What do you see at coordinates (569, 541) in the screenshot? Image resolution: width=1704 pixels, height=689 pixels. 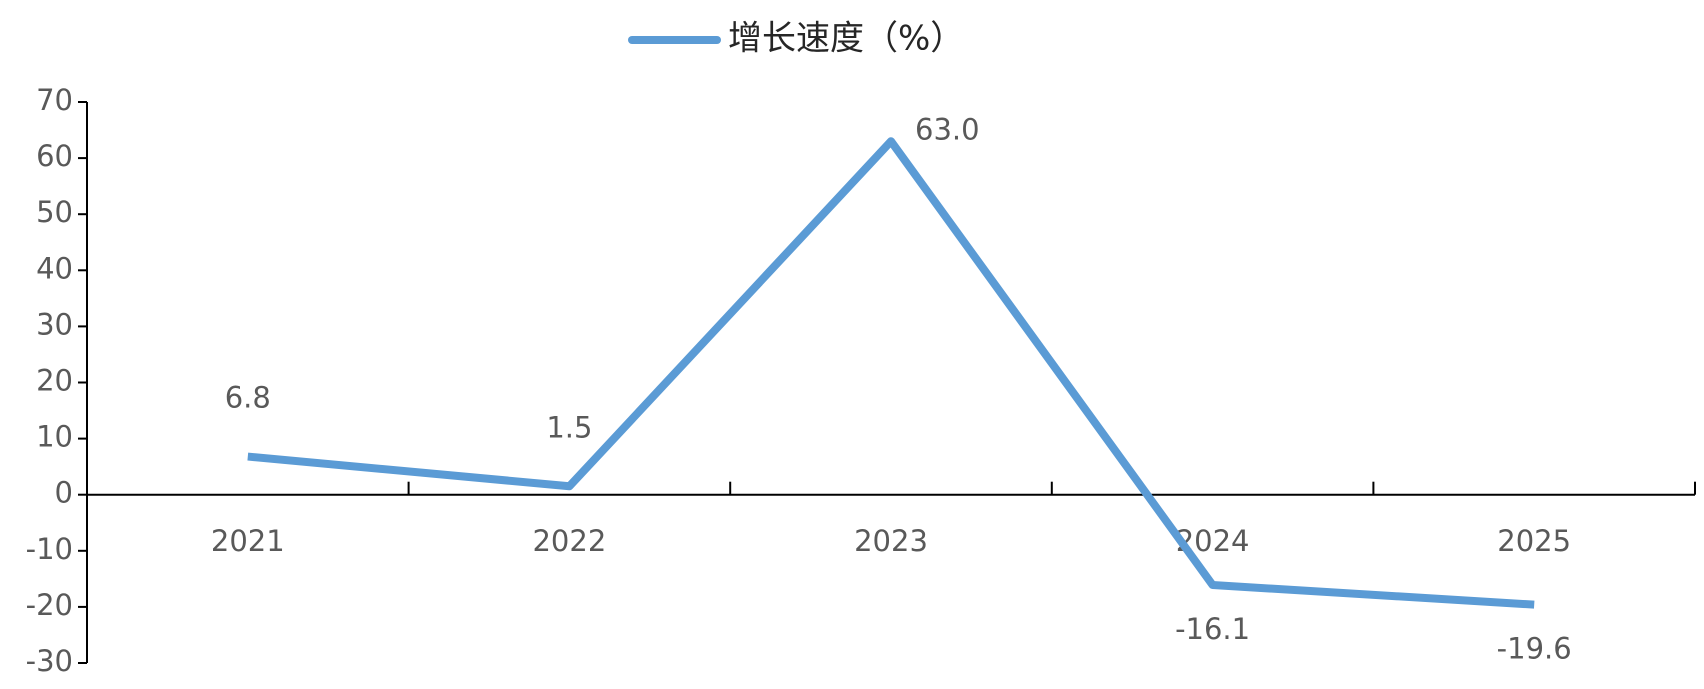 I see `x-tick-label: 2022` at bounding box center [569, 541].